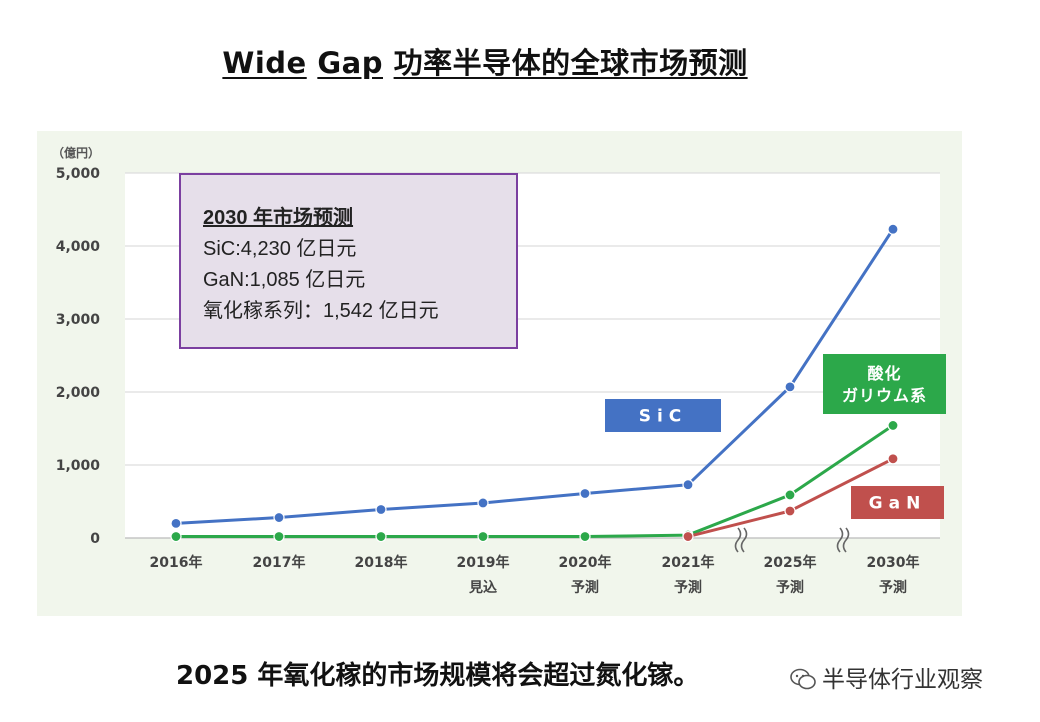 This screenshot has height=722, width=1040. What do you see at coordinates (78, 247) in the screenshot?
I see `y-tick-label: 4,000` at bounding box center [78, 247].